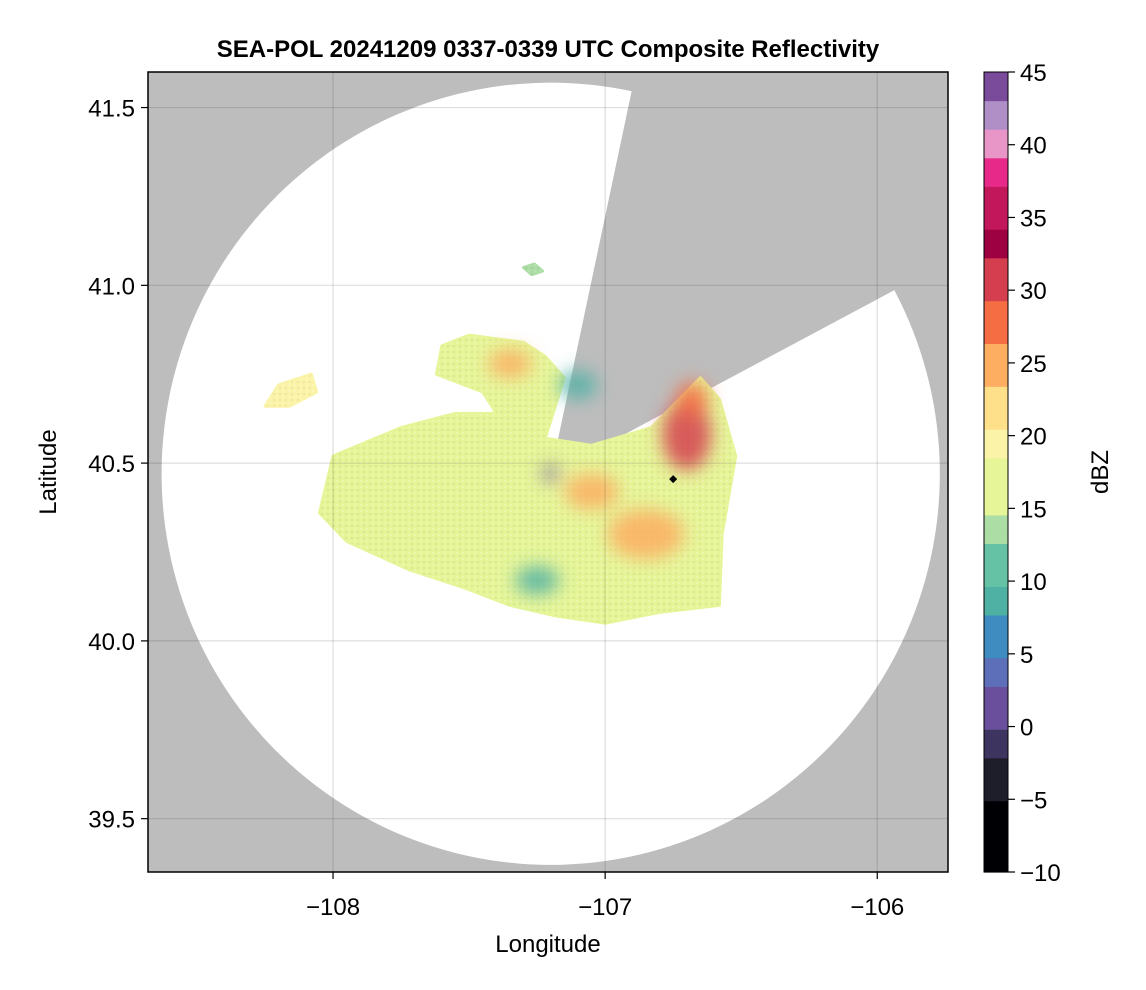  What do you see at coordinates (533, 269) in the screenshot?
I see `echo-texture-north-cells` at bounding box center [533, 269].